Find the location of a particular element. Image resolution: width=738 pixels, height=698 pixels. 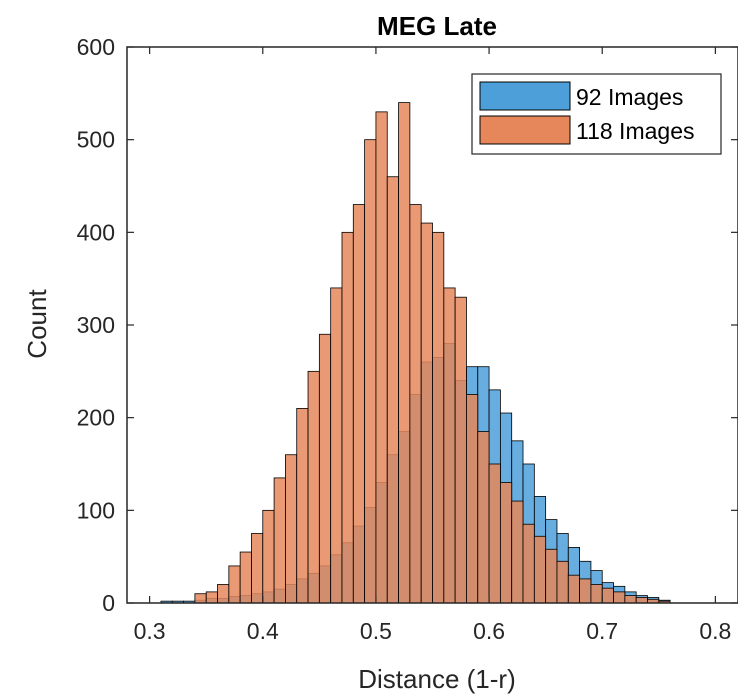

legend-swatch-118-images is located at coordinates (525, 130).